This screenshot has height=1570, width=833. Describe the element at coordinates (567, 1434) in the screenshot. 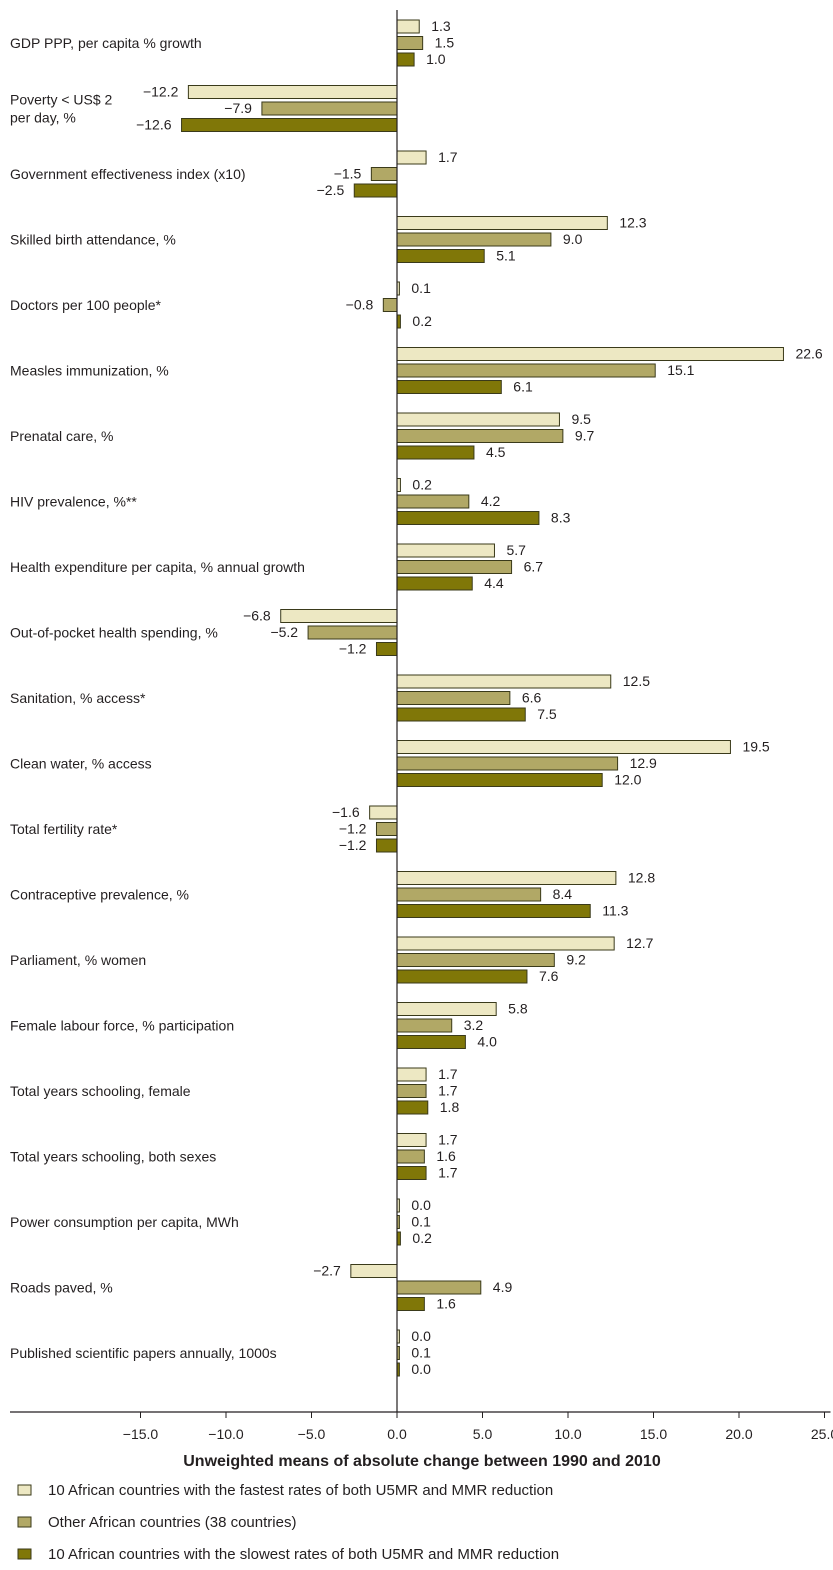

I see `x-tick-label: 10.0` at that location.